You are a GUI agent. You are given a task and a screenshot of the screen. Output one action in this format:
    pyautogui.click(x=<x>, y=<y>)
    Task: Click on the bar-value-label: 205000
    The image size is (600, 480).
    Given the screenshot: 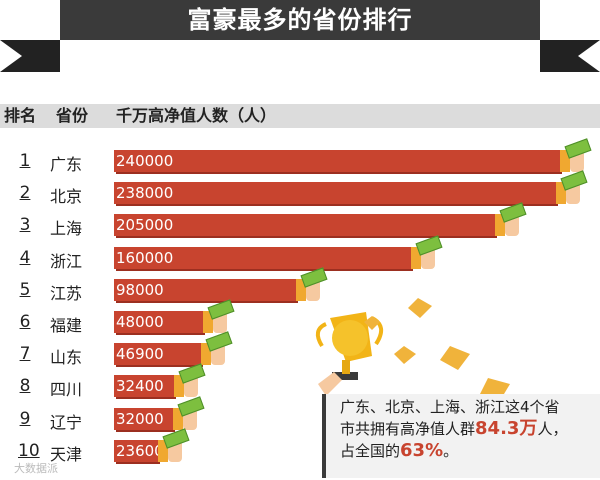 What is the action you would take?
    pyautogui.click(x=145, y=225)
    